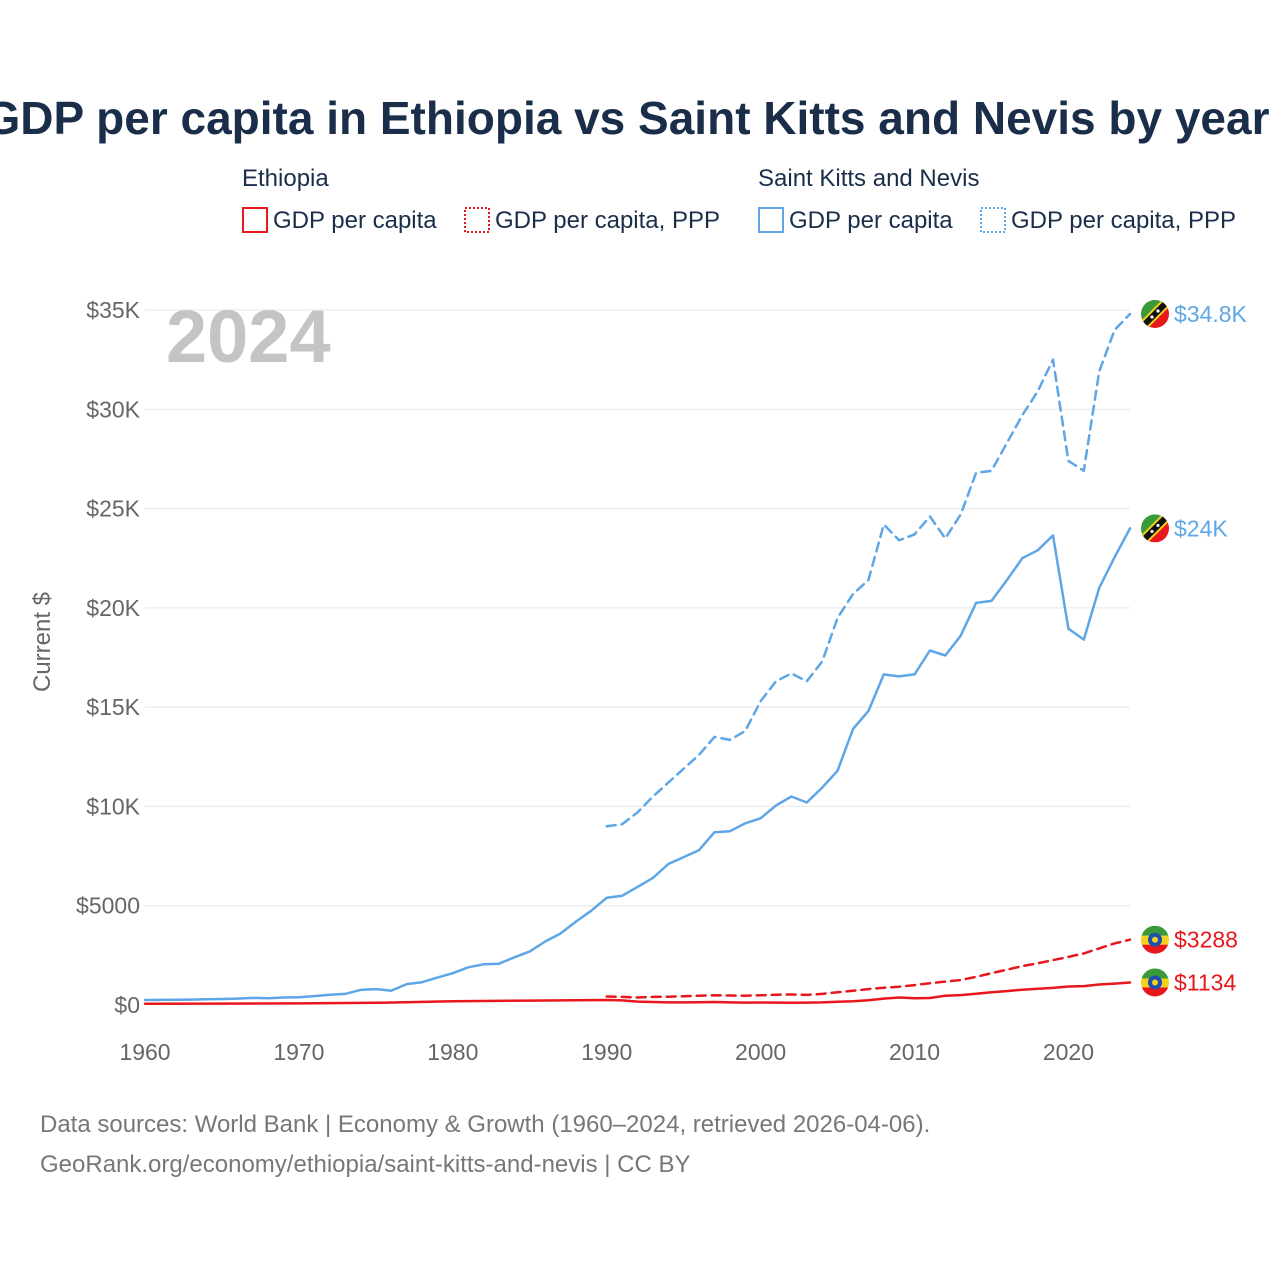  What do you see at coordinates (127, 1005) in the screenshot?
I see `y-tick-label: $0` at bounding box center [127, 1005].